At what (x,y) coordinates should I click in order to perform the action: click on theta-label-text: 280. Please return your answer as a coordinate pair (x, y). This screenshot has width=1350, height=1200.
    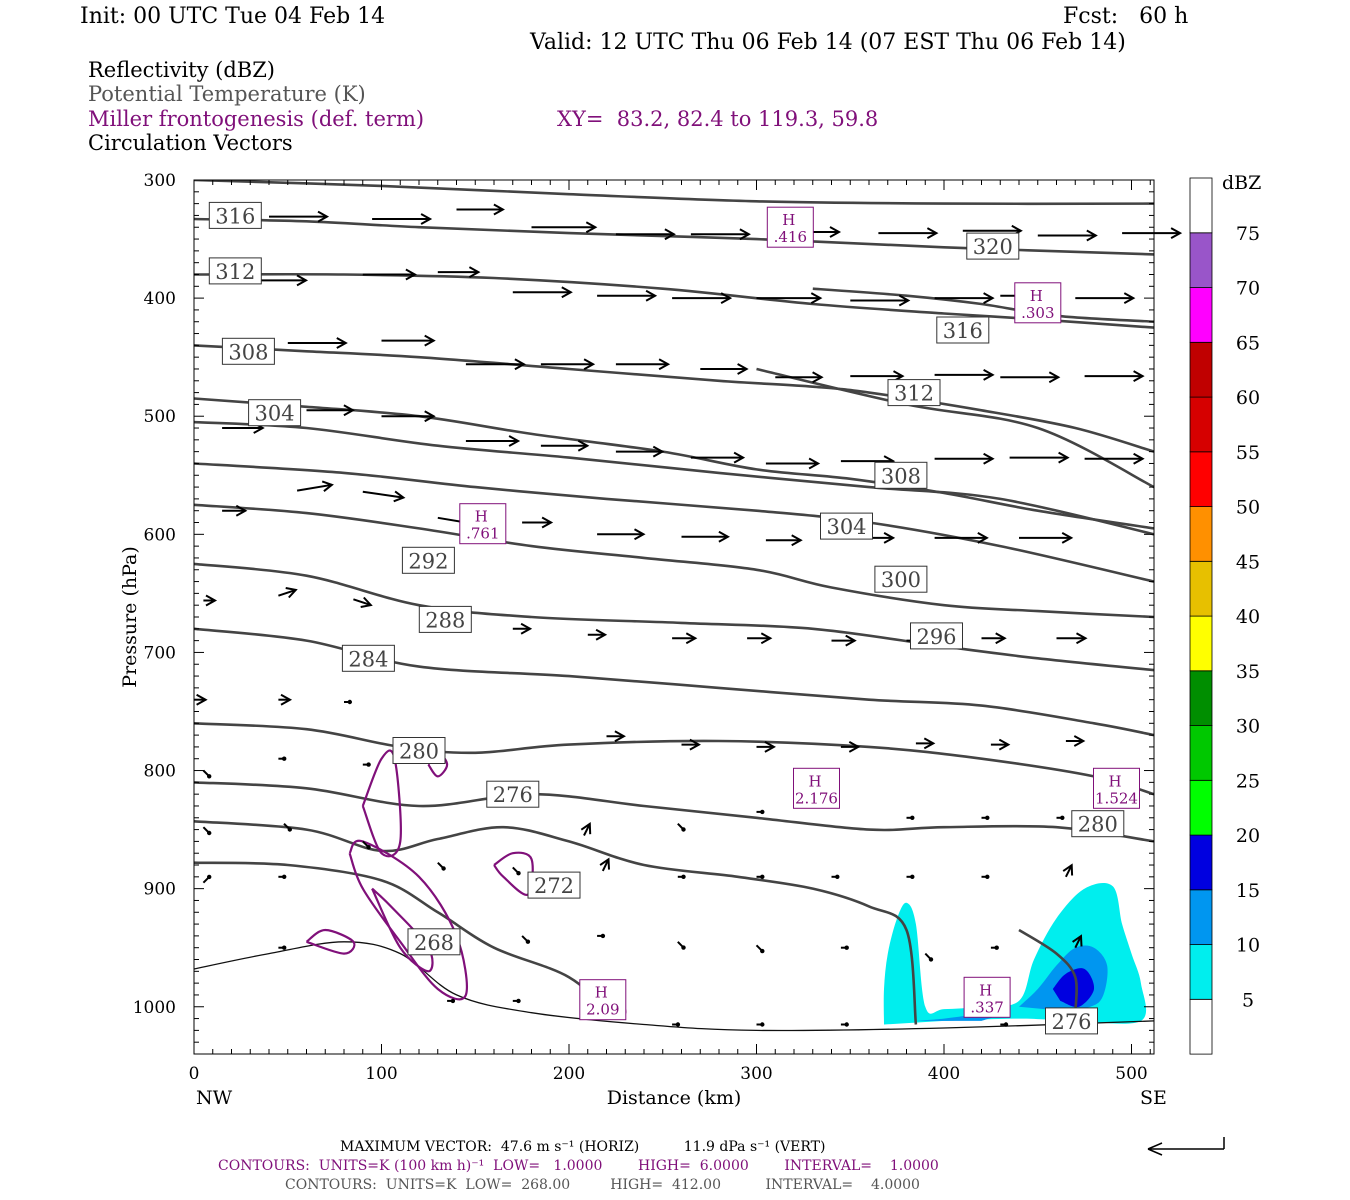
    Looking at the image, I should click on (1098, 825).